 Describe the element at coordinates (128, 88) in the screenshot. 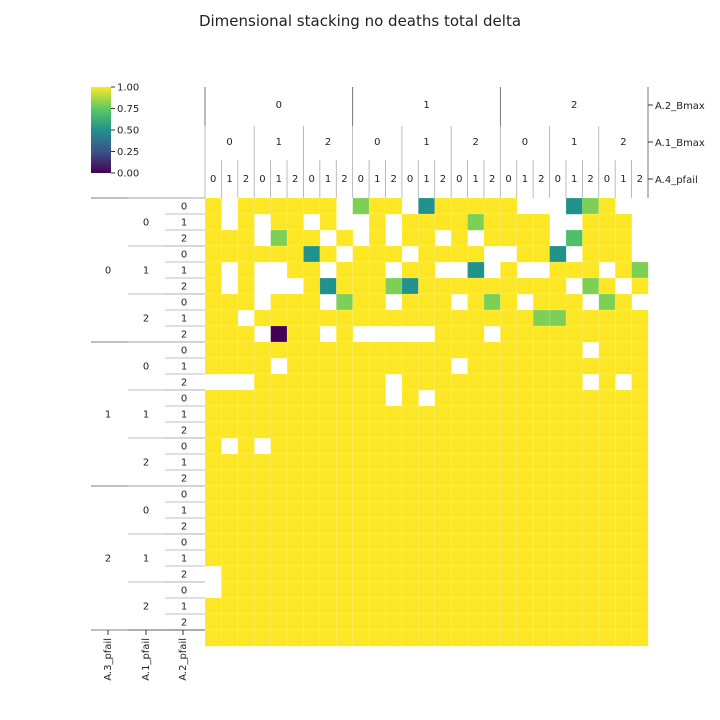

I see `colorbar-tick-label: 1.00` at that location.